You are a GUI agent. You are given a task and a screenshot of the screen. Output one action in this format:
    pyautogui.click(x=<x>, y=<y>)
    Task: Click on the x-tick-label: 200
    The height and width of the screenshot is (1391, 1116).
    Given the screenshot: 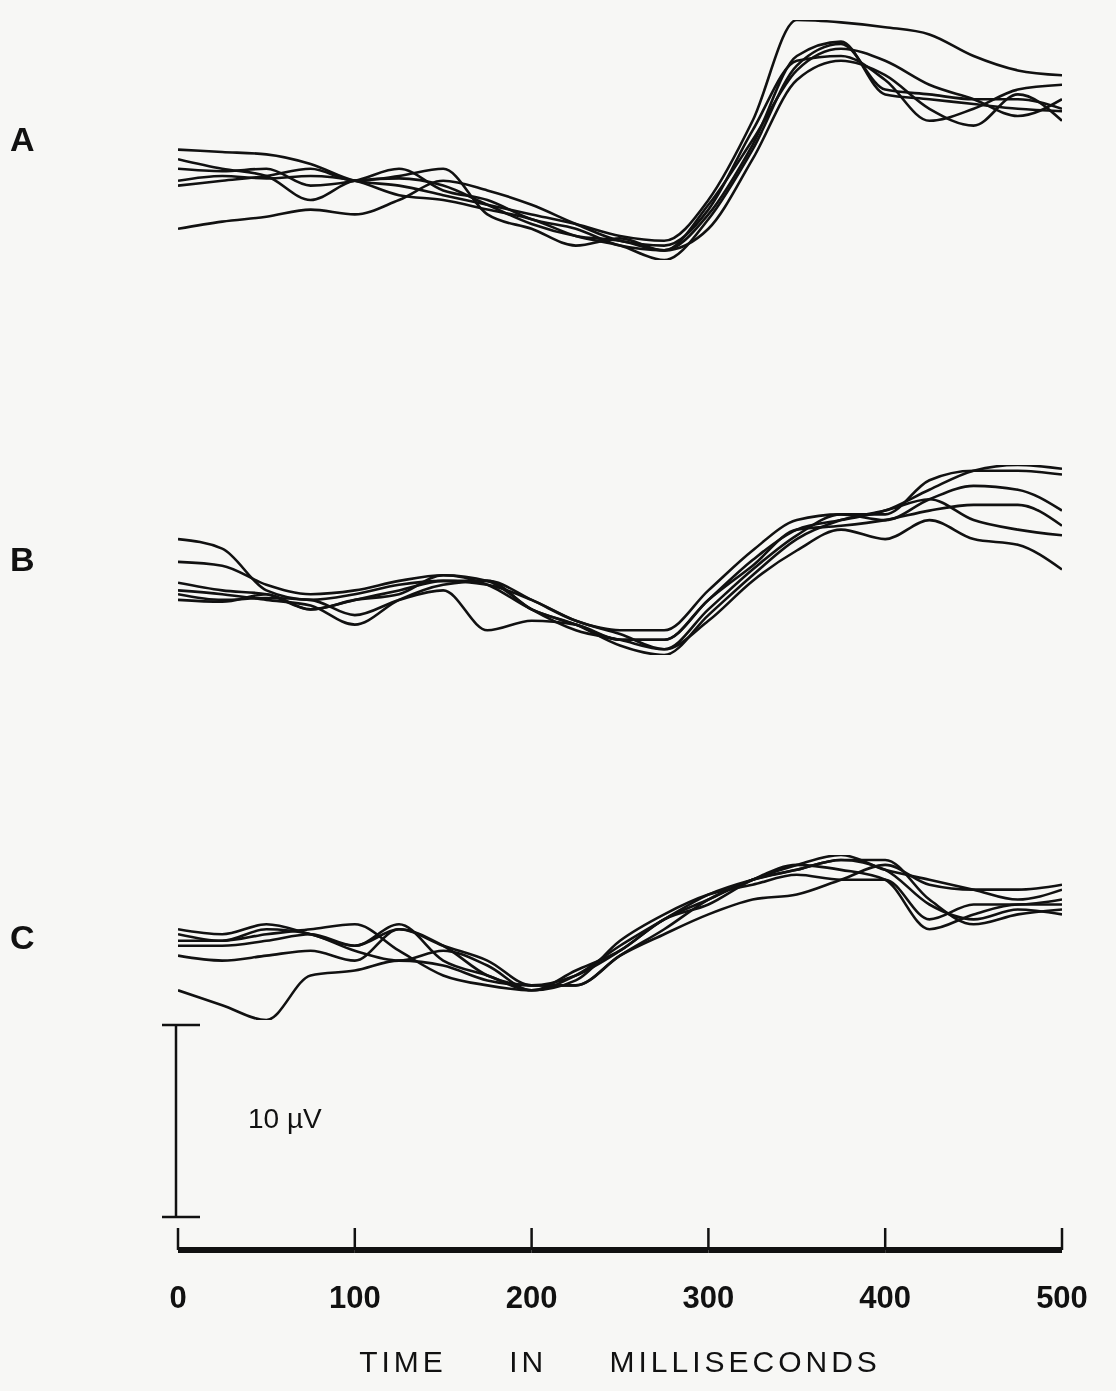 What is the action you would take?
    pyautogui.click(x=531, y=1297)
    